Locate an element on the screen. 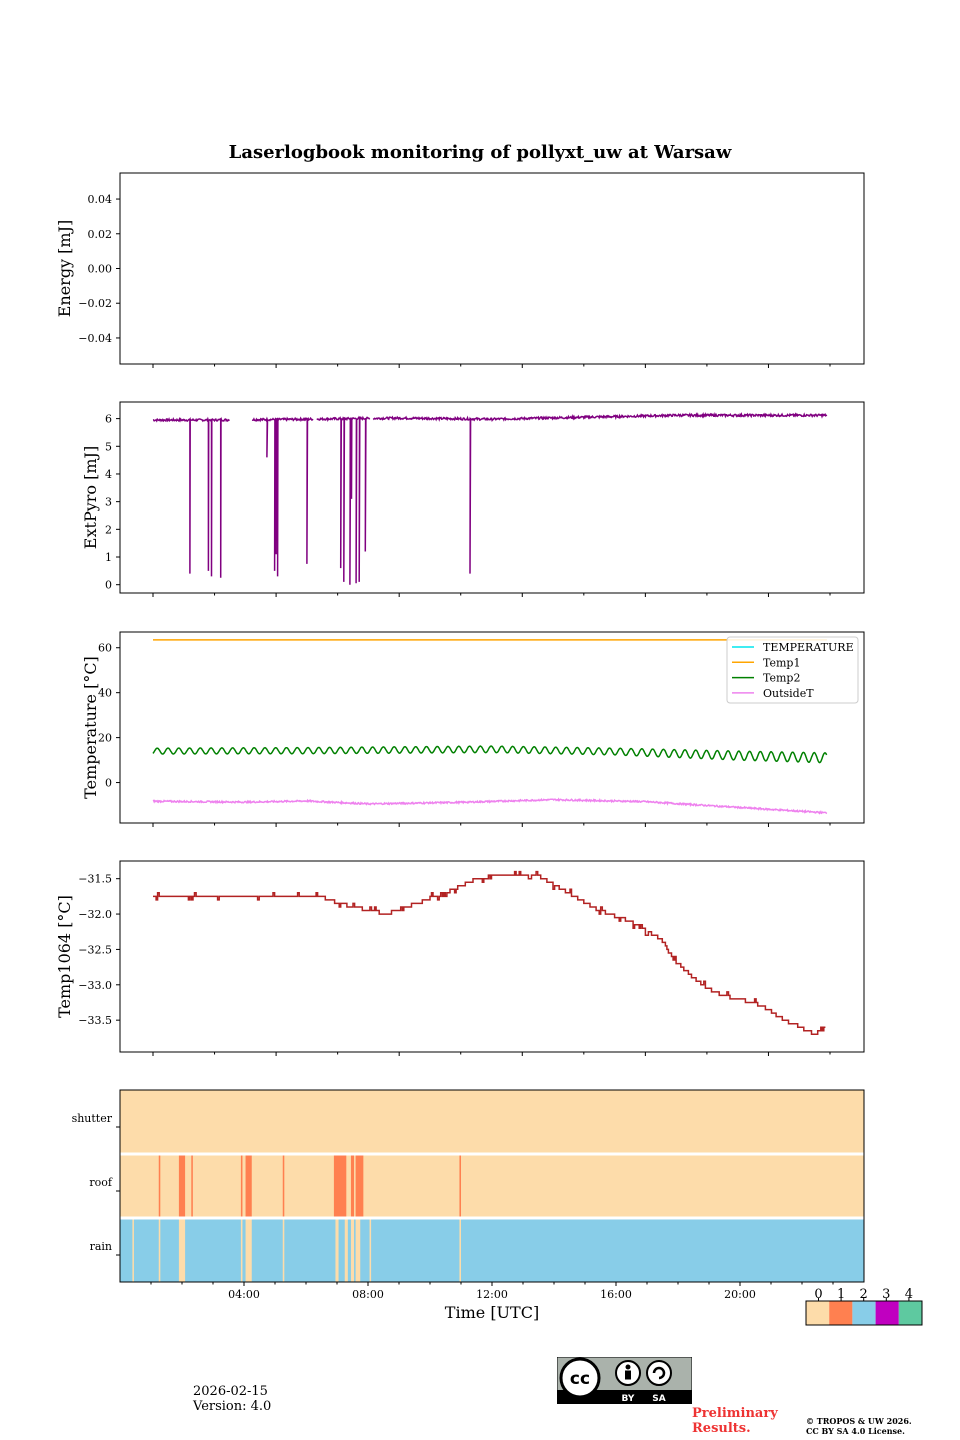  y-tick-label: 0.02 is located at coordinates (100, 234).